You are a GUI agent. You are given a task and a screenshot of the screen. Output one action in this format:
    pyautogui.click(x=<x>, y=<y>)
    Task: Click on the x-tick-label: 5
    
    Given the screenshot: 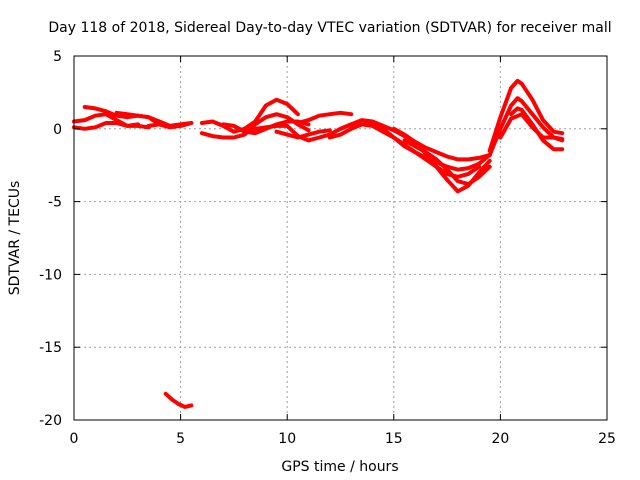 What is the action you would take?
    pyautogui.click(x=180, y=439)
    